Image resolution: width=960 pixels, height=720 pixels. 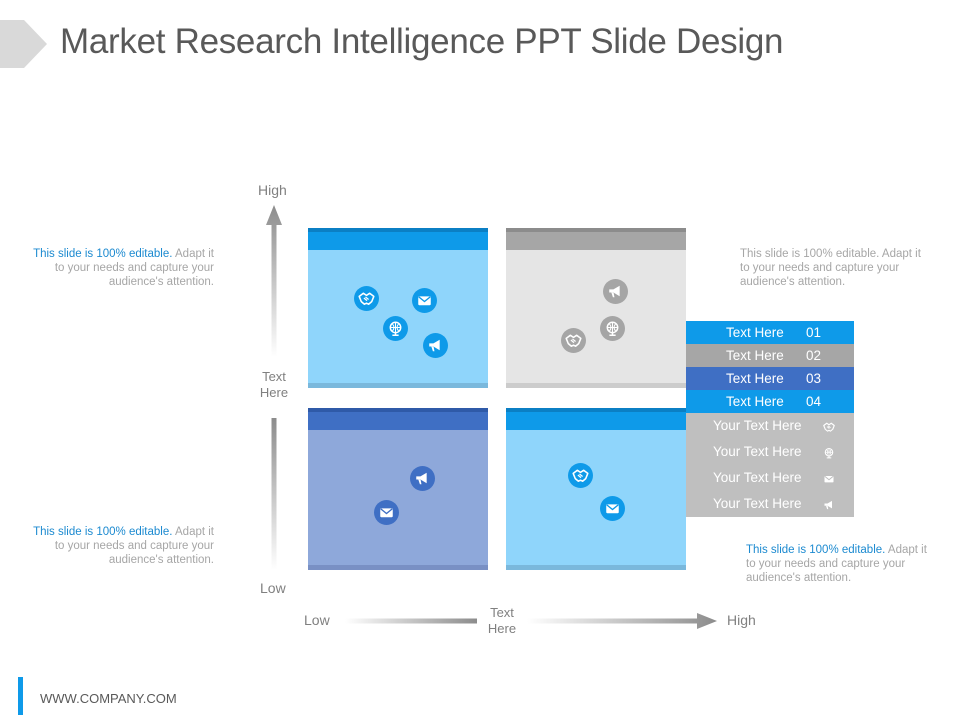 I want to click on y-axis-arrow-up, so click(x=274, y=281).